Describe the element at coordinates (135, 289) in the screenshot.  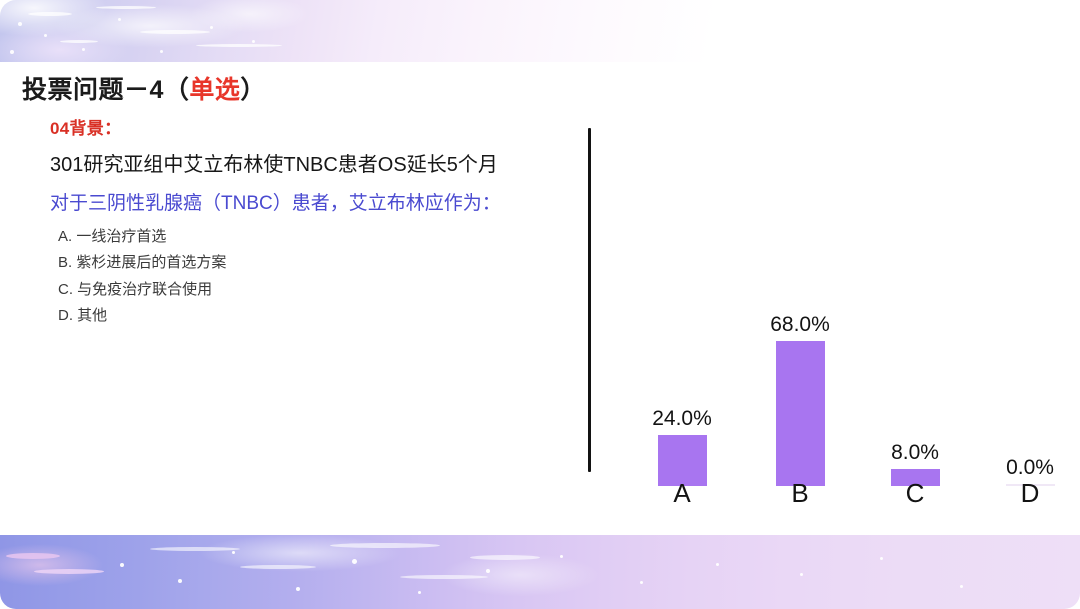
I see `option-c: C. 与免疫治疗联合使用` at that location.